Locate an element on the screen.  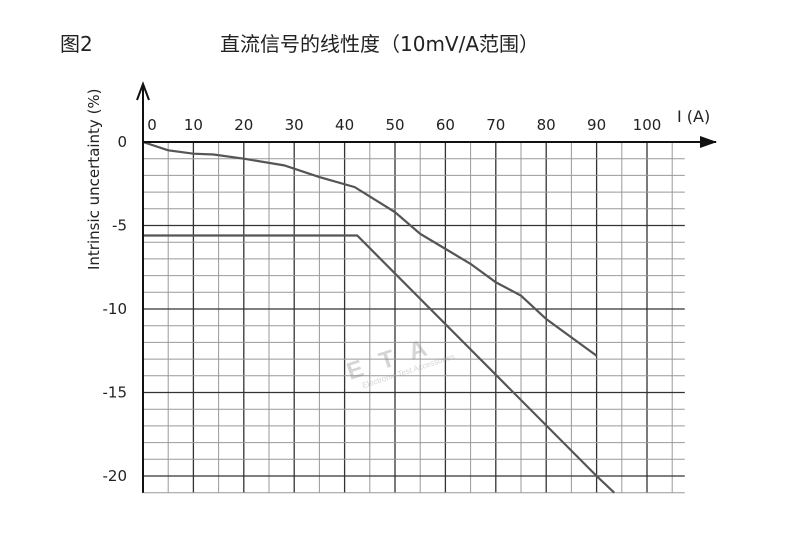
x-axis-label: I (A) is located at coordinates (693, 116).